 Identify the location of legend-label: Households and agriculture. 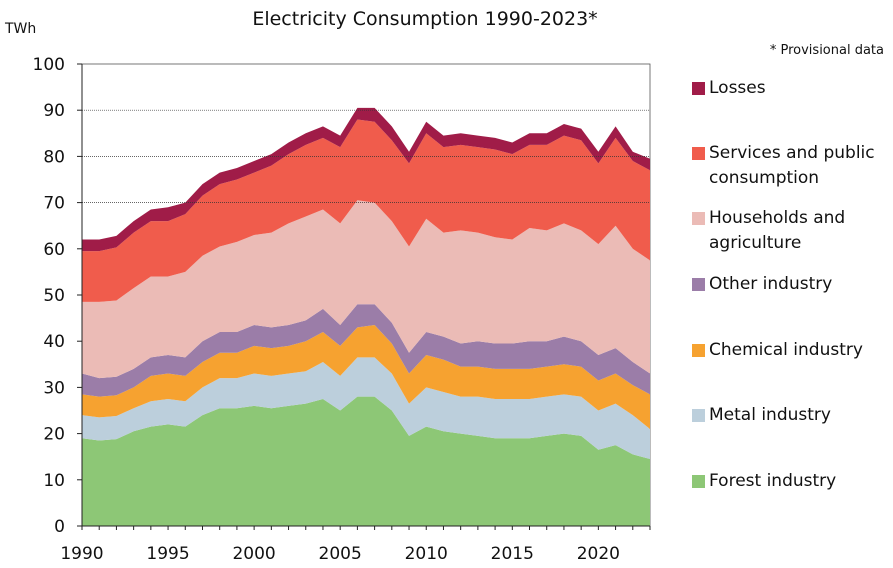
(777, 230).